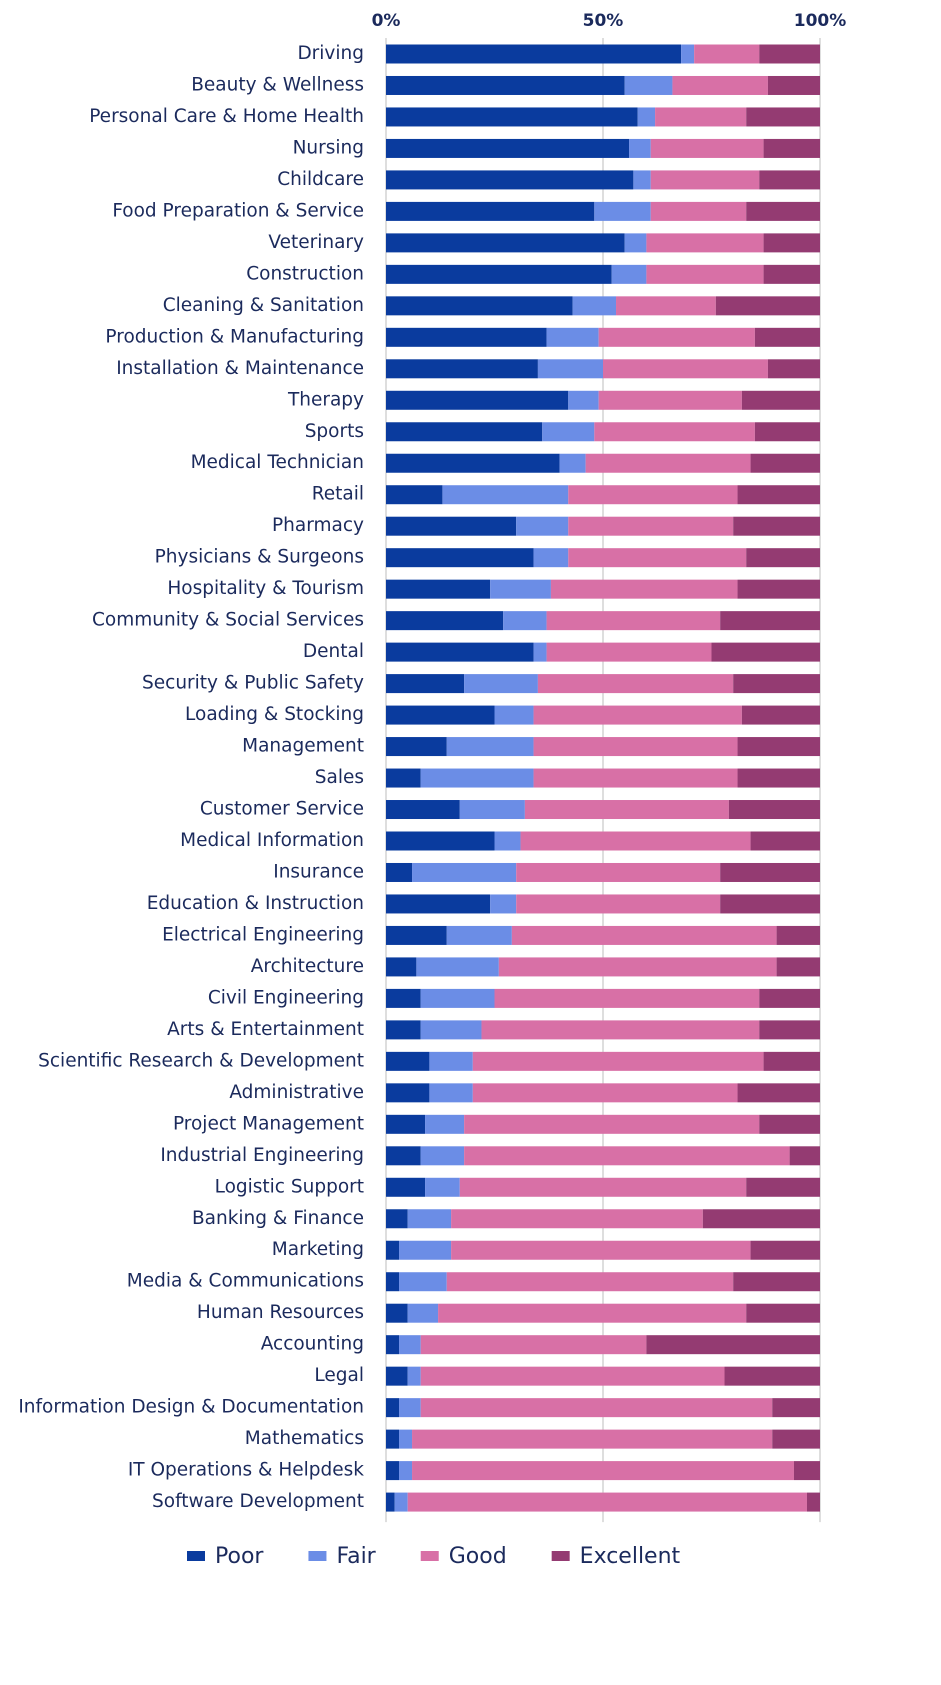 This screenshot has width=941, height=1685. I want to click on y-tick-label: IT Operations & Helpdesk, so click(246, 1470).